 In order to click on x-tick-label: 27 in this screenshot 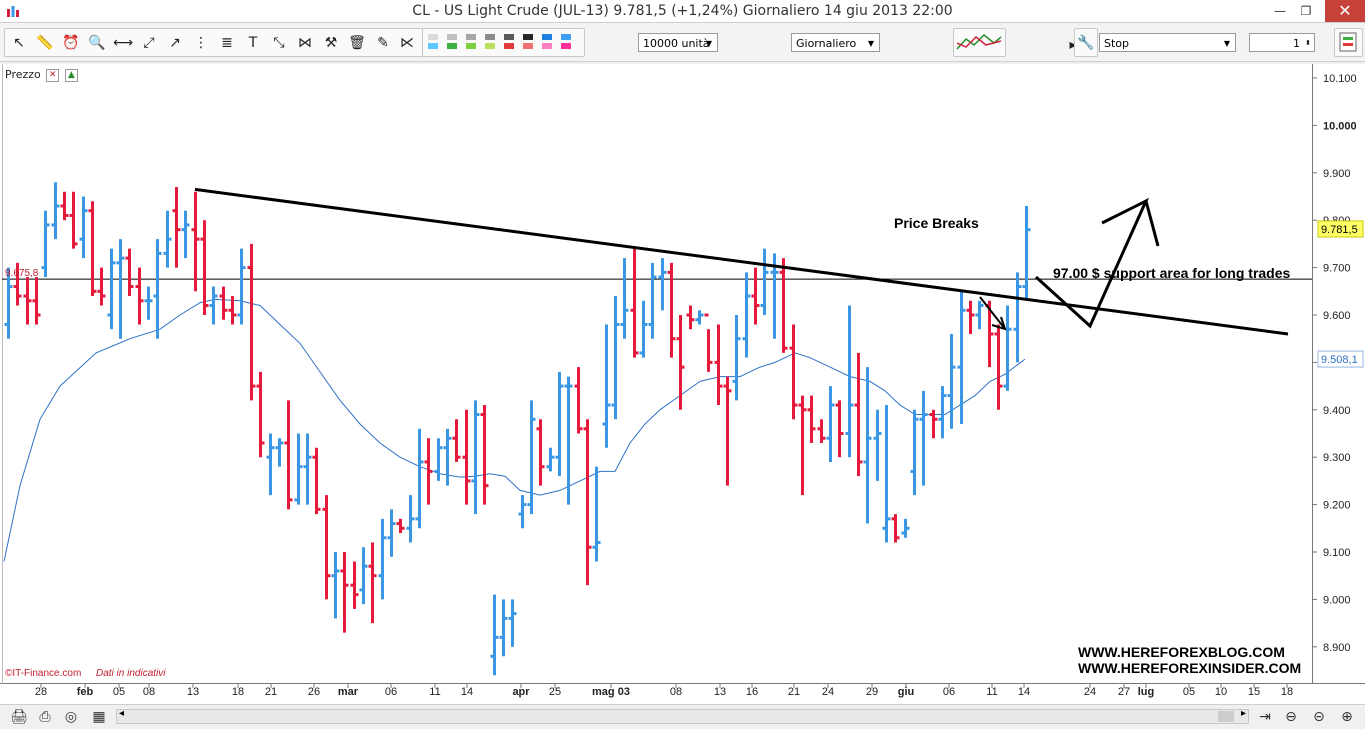, I will do `click(1124, 692)`.